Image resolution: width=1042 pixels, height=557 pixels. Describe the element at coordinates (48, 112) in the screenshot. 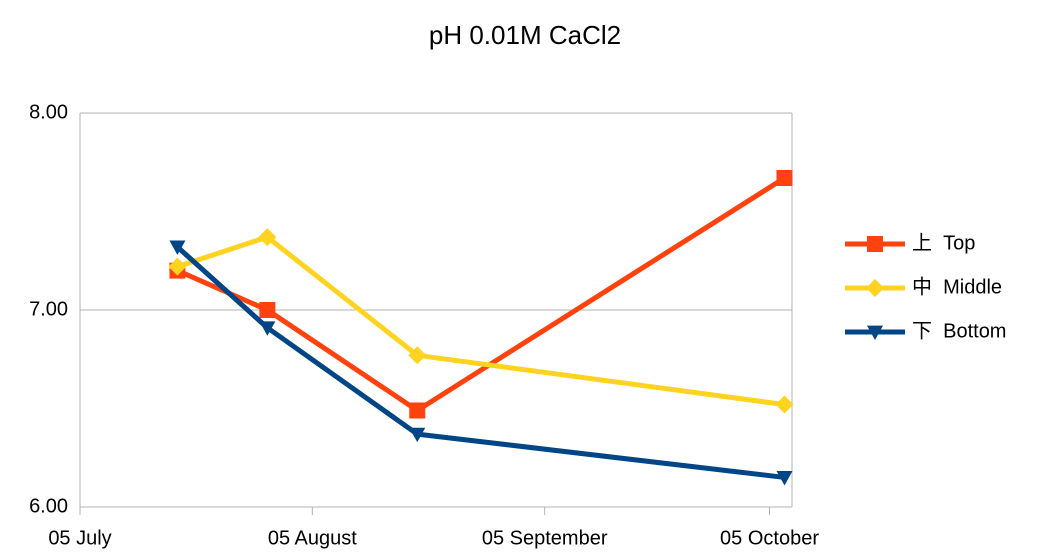

I see `y-tick-label: 8.00` at that location.